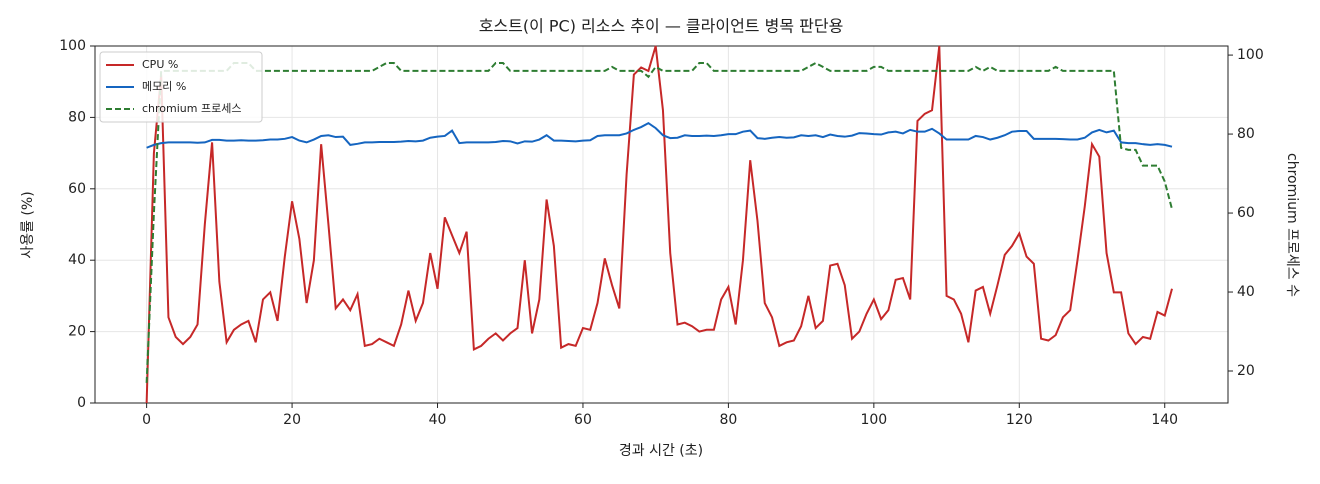 The height and width of the screenshot is (484, 1320). What do you see at coordinates (1164, 420) in the screenshot?
I see `x-tick-label: 140` at bounding box center [1164, 420].